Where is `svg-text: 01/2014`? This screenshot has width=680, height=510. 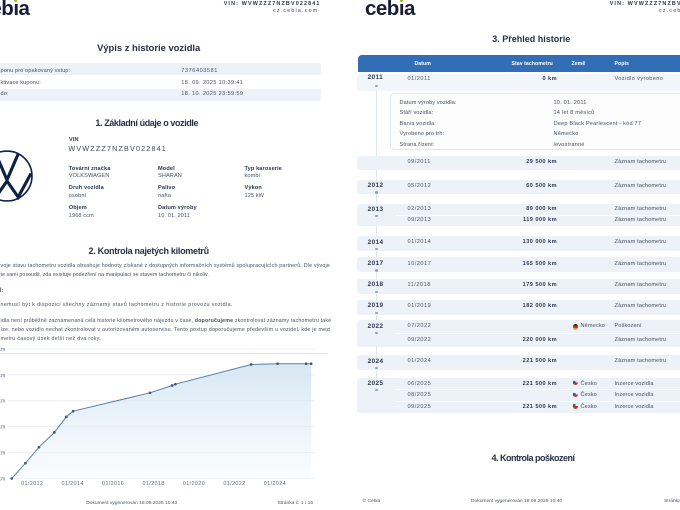 svg-text: 01/2014 is located at coordinates (73, 484).